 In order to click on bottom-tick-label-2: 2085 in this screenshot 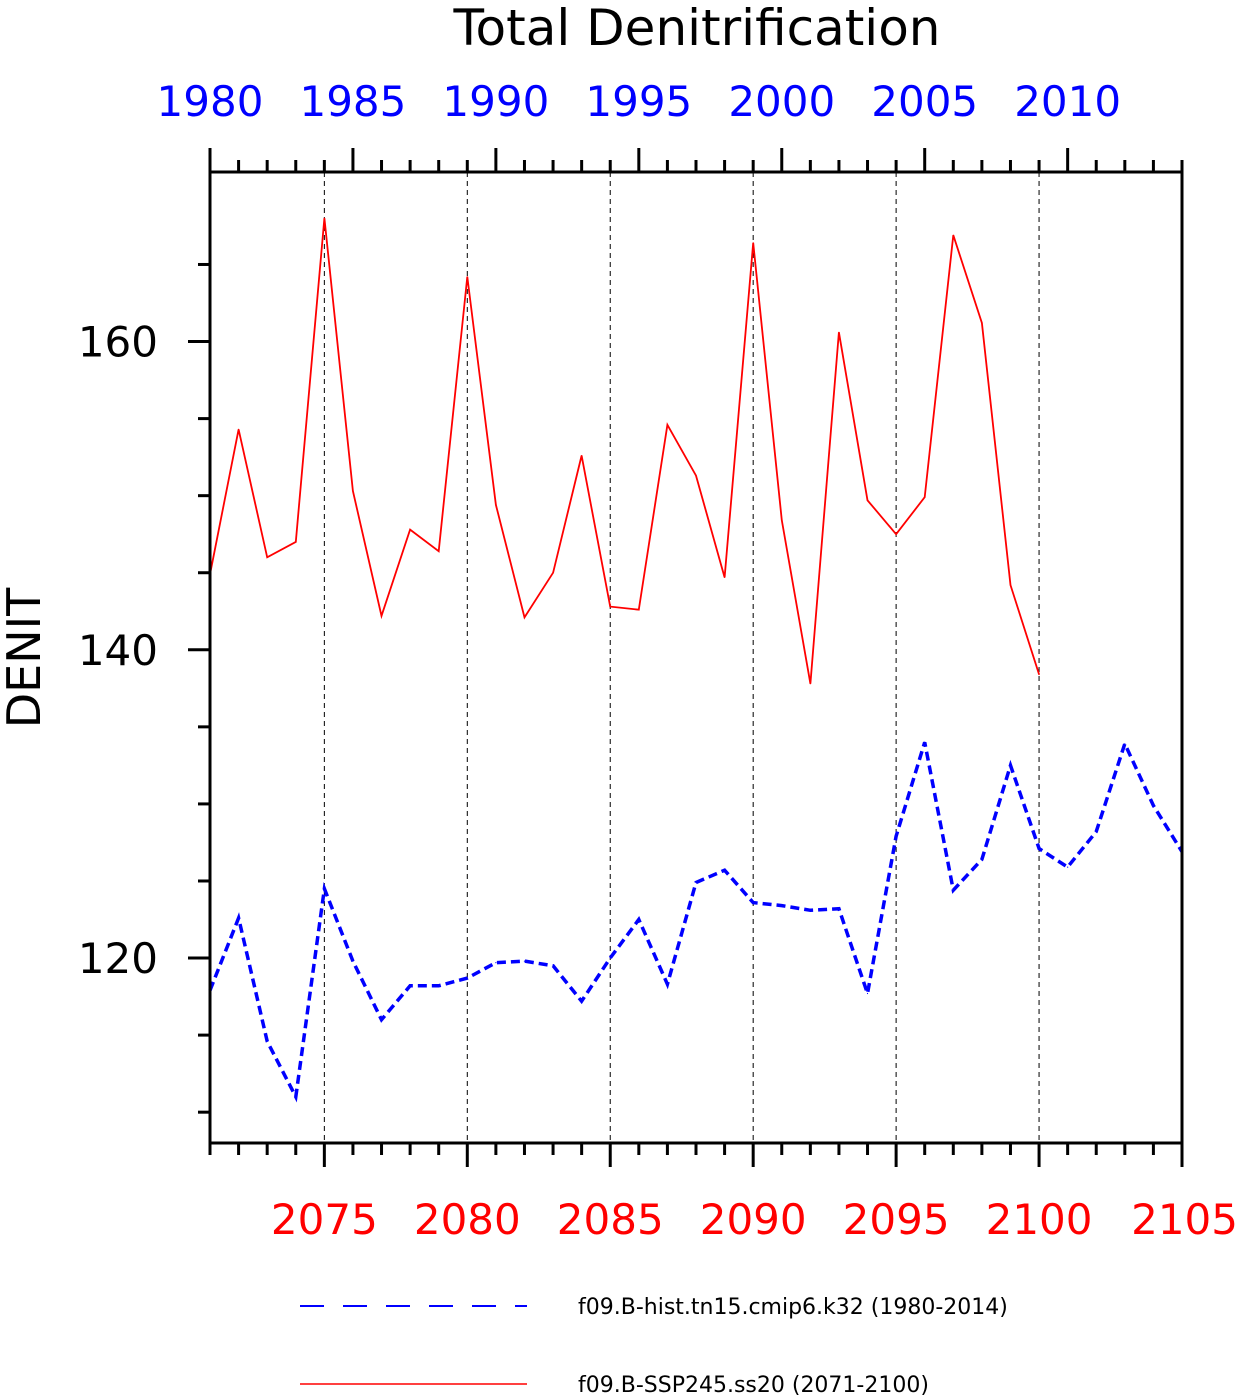, I will do `click(610, 1219)`.